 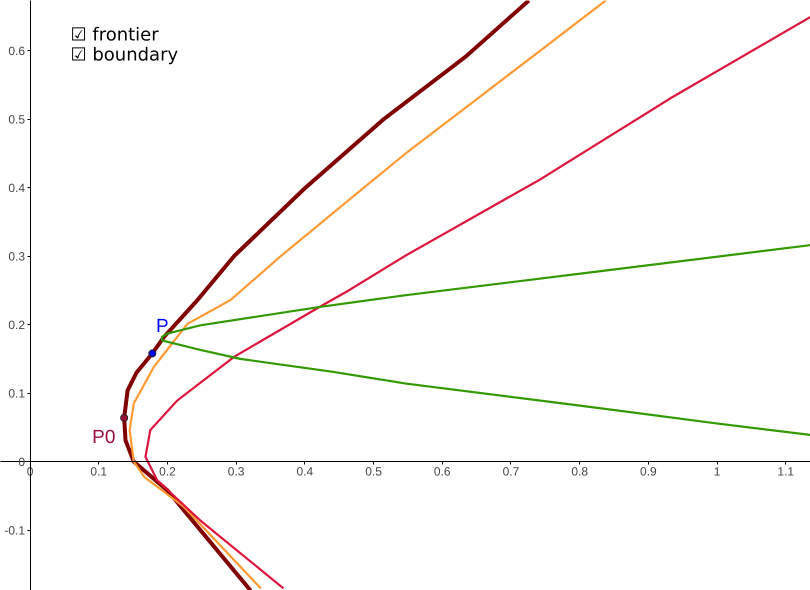 What do you see at coordinates (162, 326) in the screenshot?
I see `annotation: P` at bounding box center [162, 326].